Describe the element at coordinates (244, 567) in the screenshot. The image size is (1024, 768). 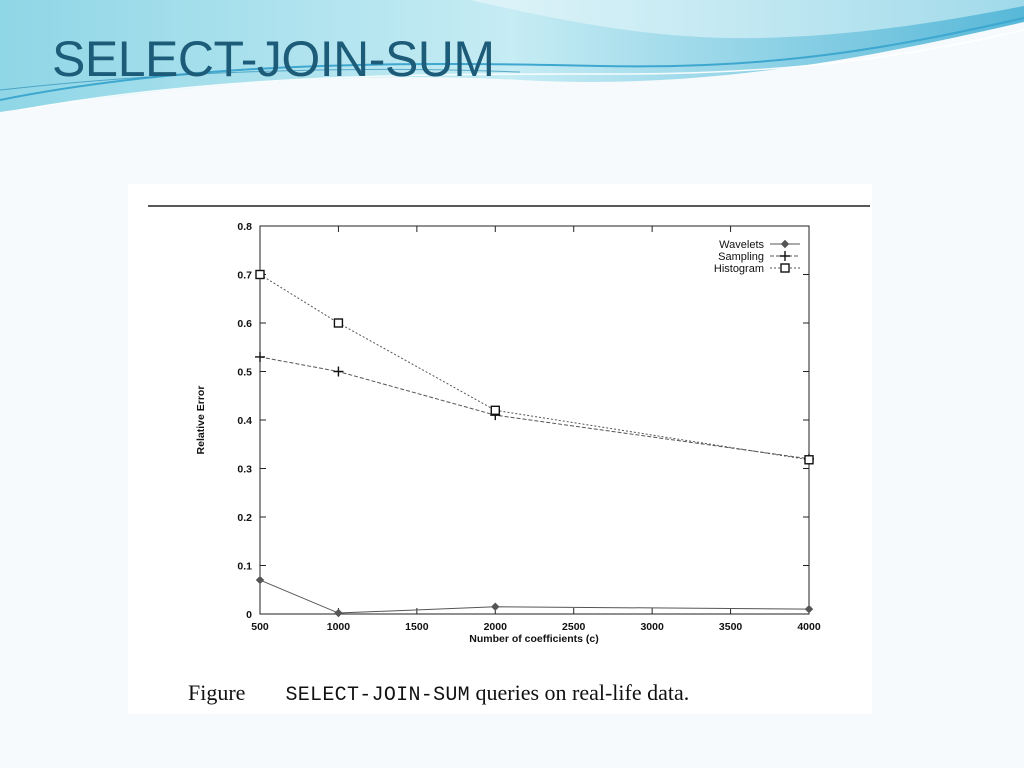
I see `y-tick-label: 0.1` at that location.